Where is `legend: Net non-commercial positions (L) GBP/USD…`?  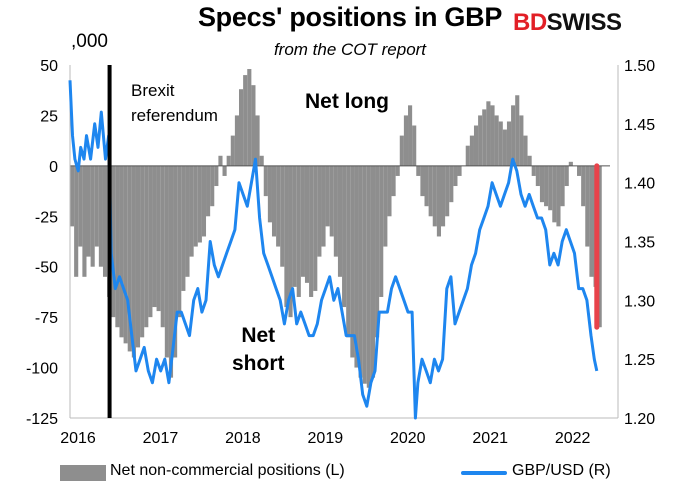 legend: Net non-commercial positions (L) GBP/USD… is located at coordinates (350, 475).